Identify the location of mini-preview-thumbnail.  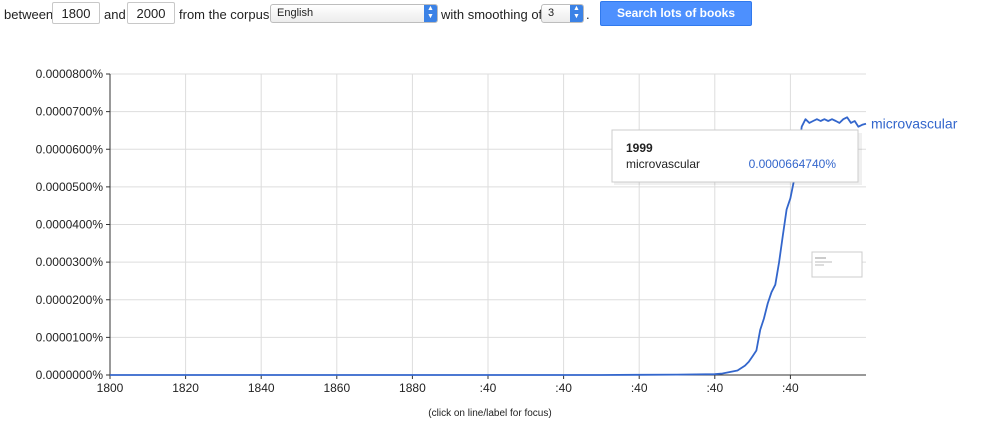
(837, 264).